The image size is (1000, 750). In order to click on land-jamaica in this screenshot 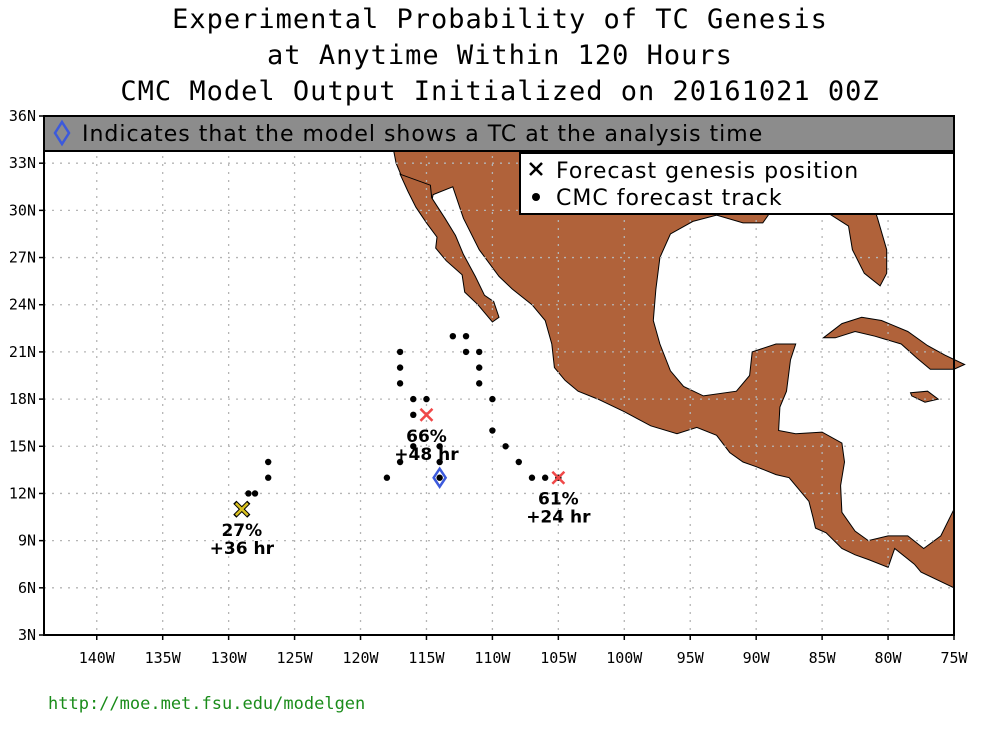, I will do `click(924, 396)`.